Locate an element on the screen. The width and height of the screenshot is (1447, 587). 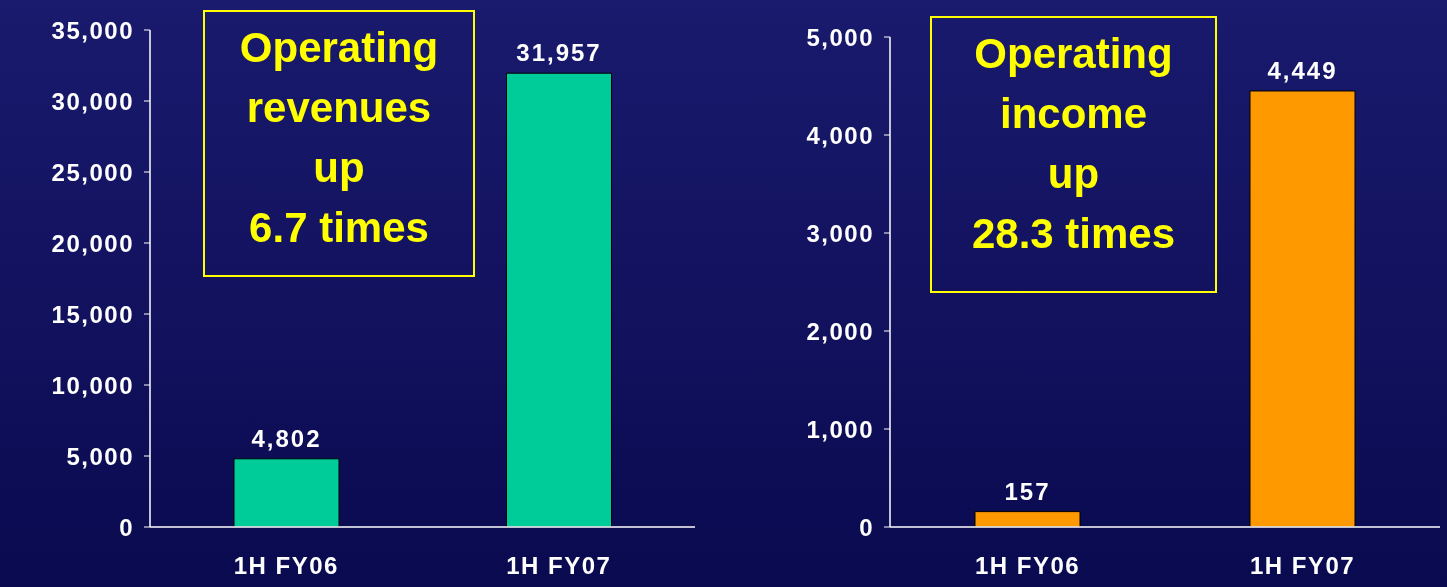
y-tick-label: 20,000 is located at coordinates (92, 243).